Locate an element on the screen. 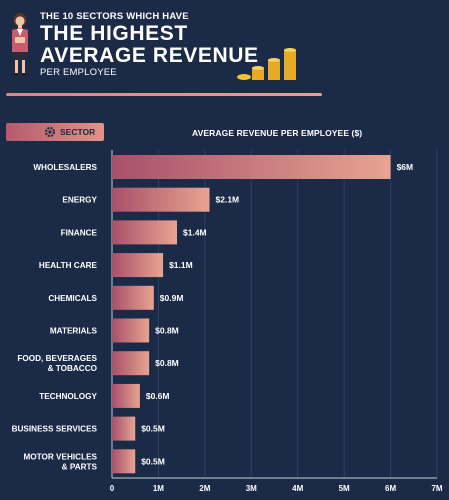 The image size is (449, 500). category-label-line: ENERGY is located at coordinates (79, 200).